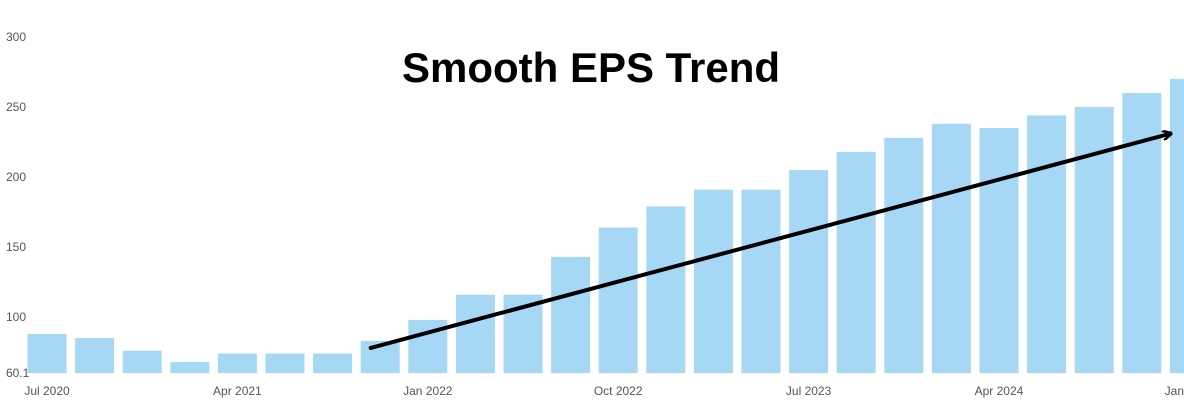 The width and height of the screenshot is (1184, 408). I want to click on x-tick-label: Jan 2025, so click(1174, 391).